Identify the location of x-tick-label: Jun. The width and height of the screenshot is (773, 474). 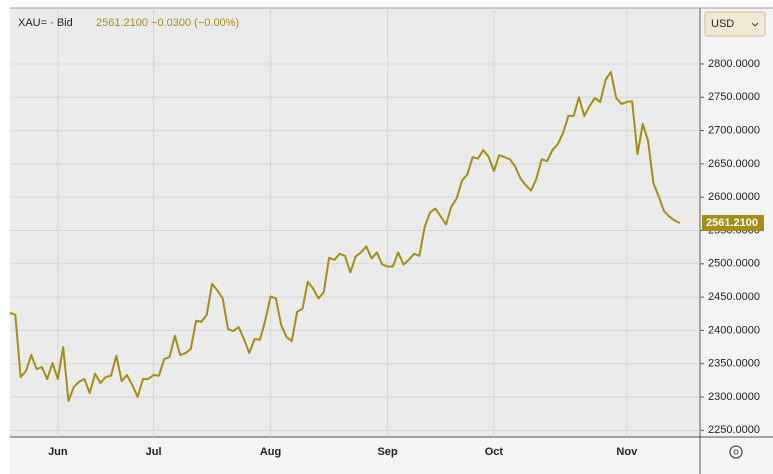
(58, 452).